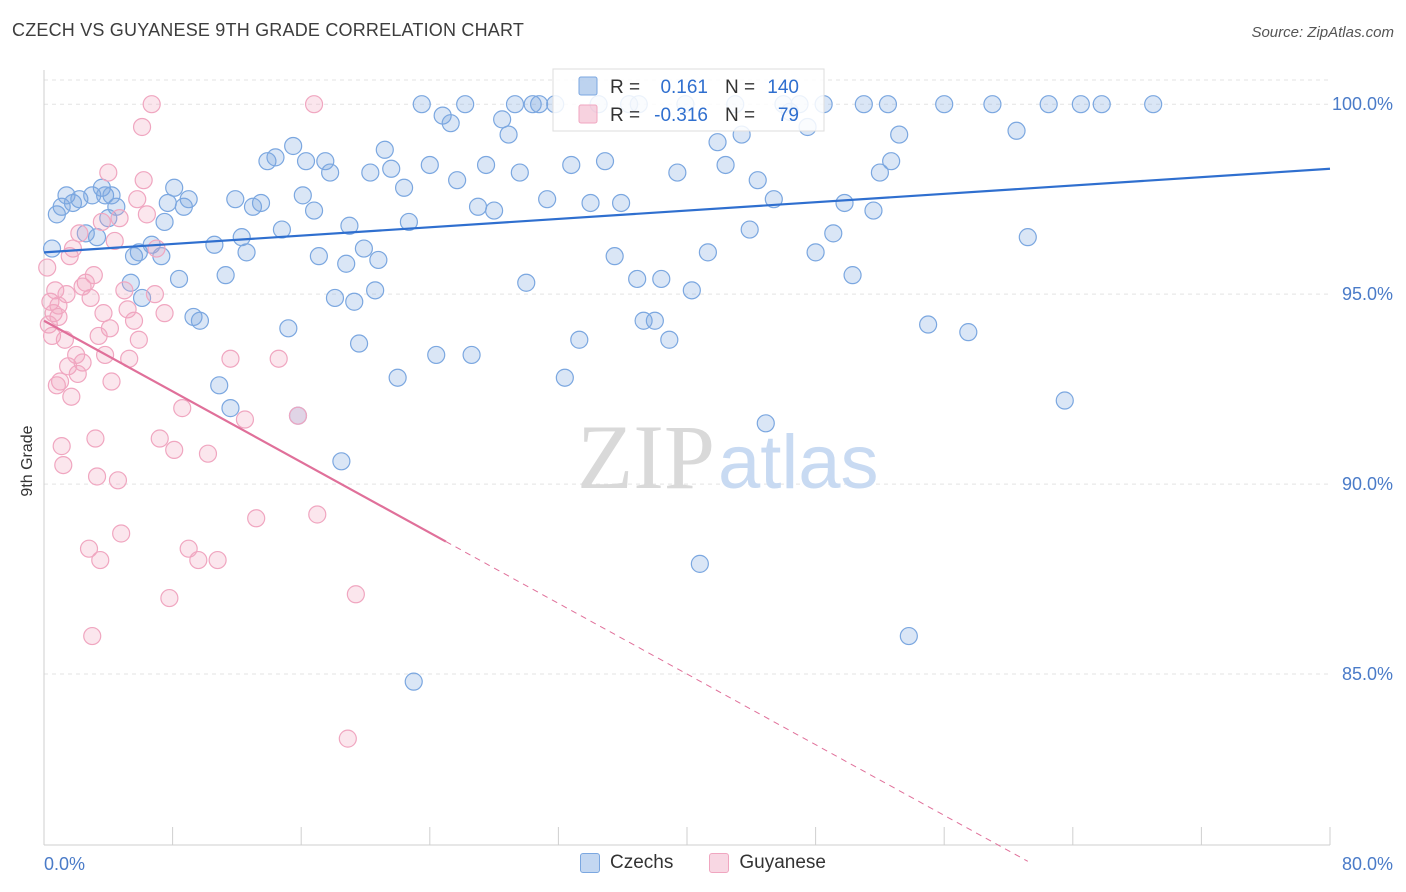 The image size is (1406, 892). Describe the element at coordinates (1367, 864) in the screenshot. I see `x-tick-label-end: 80.0%` at that location.